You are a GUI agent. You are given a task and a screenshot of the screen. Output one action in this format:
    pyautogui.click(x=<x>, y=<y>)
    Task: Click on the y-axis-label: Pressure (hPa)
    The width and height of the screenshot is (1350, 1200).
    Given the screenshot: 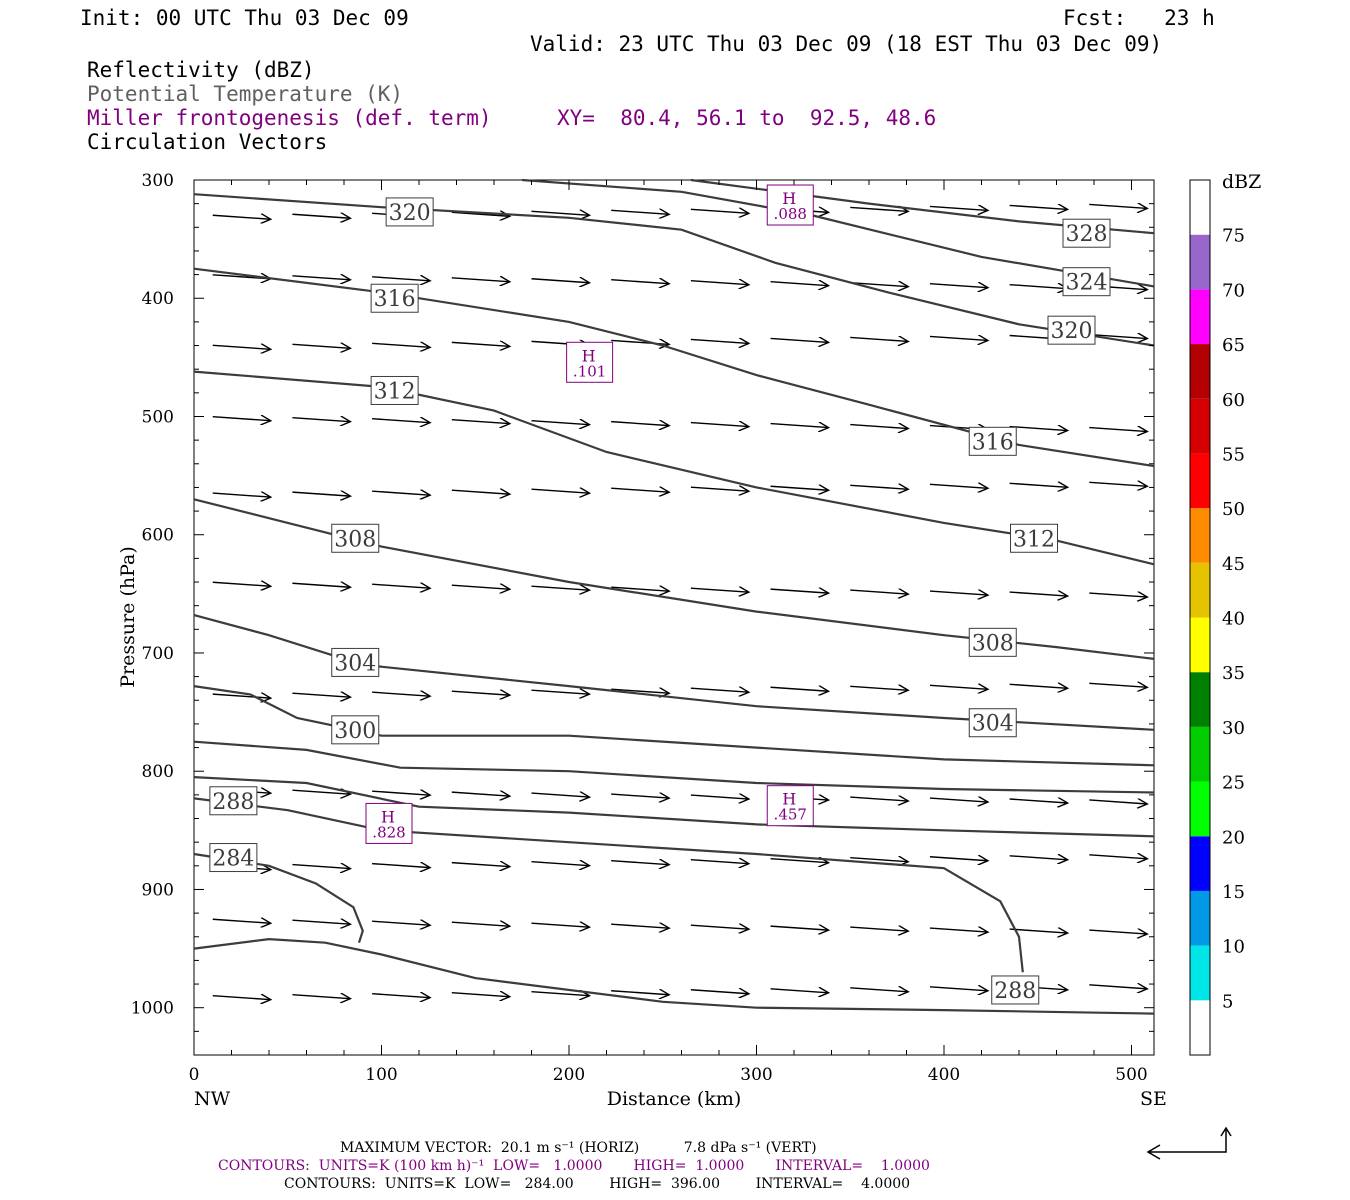 What is the action you would take?
    pyautogui.click(x=128, y=617)
    